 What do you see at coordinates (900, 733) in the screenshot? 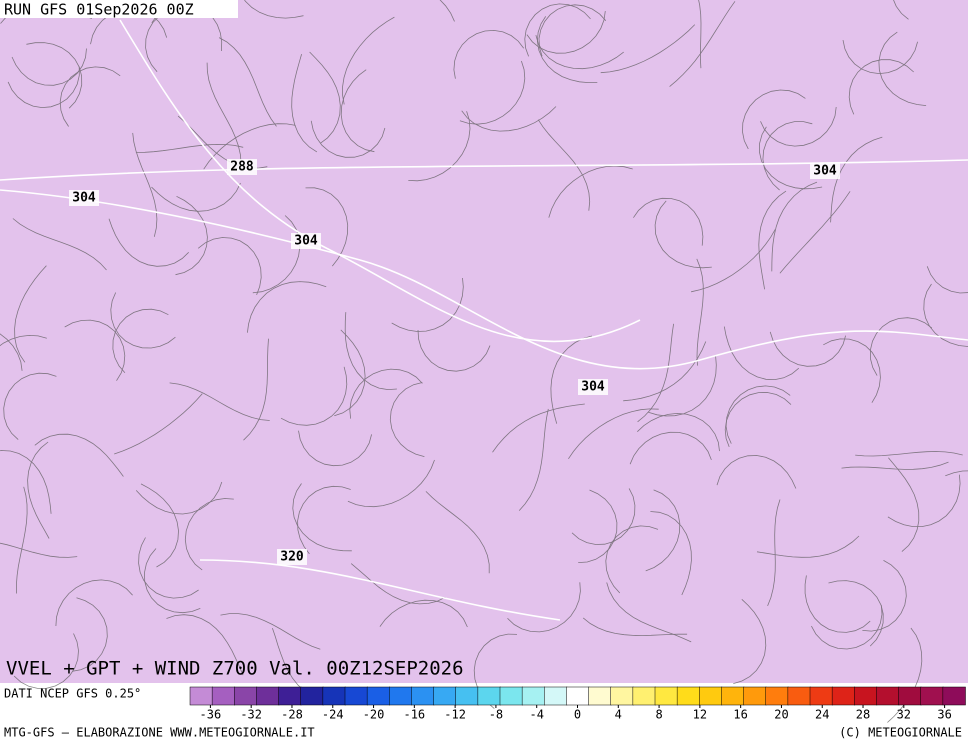
I see `footer-right: (C) METEOGIORNALE` at bounding box center [900, 733].